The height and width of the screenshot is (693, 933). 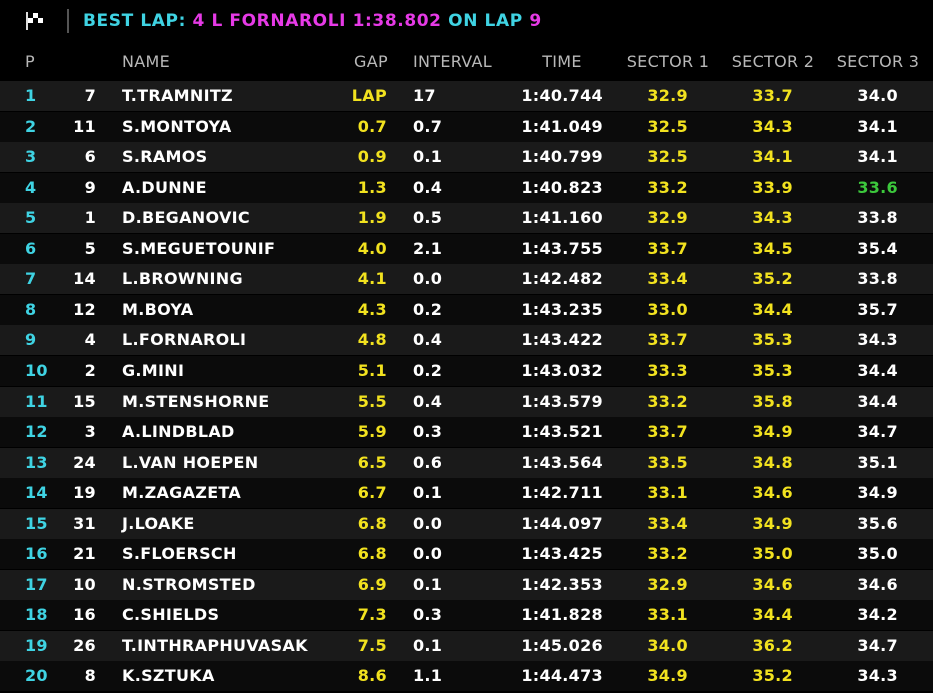 What do you see at coordinates (34, 21) in the screenshot?
I see `flag-icon` at bounding box center [34, 21].